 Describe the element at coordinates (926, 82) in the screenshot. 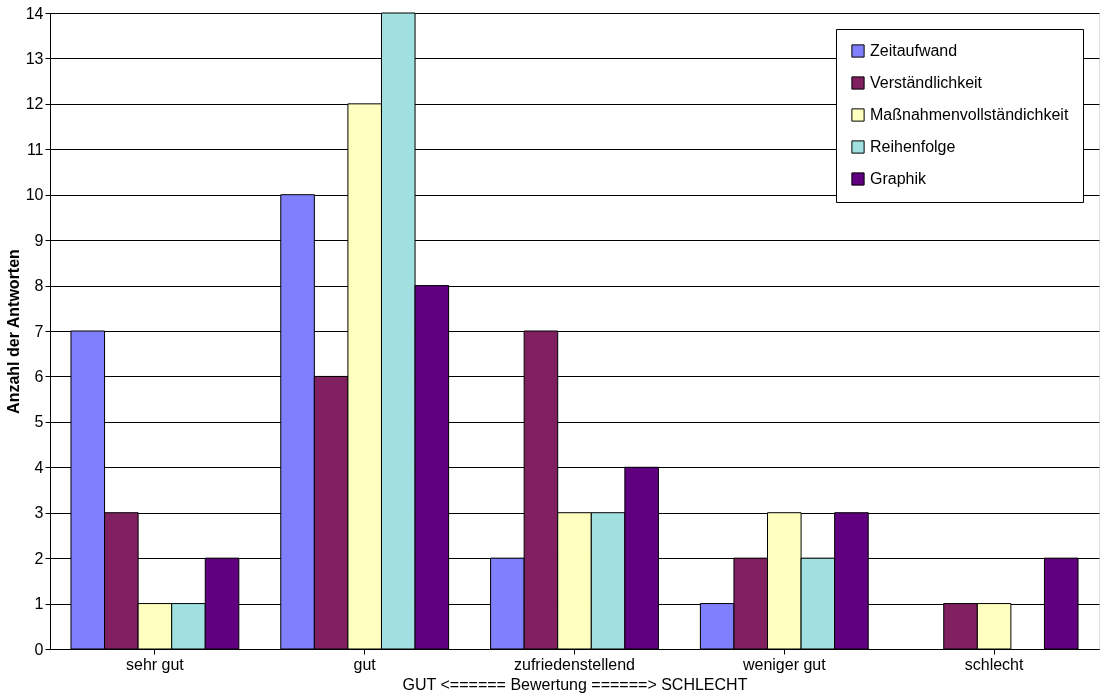

I see `legend-label: Verständlichkeit` at that location.